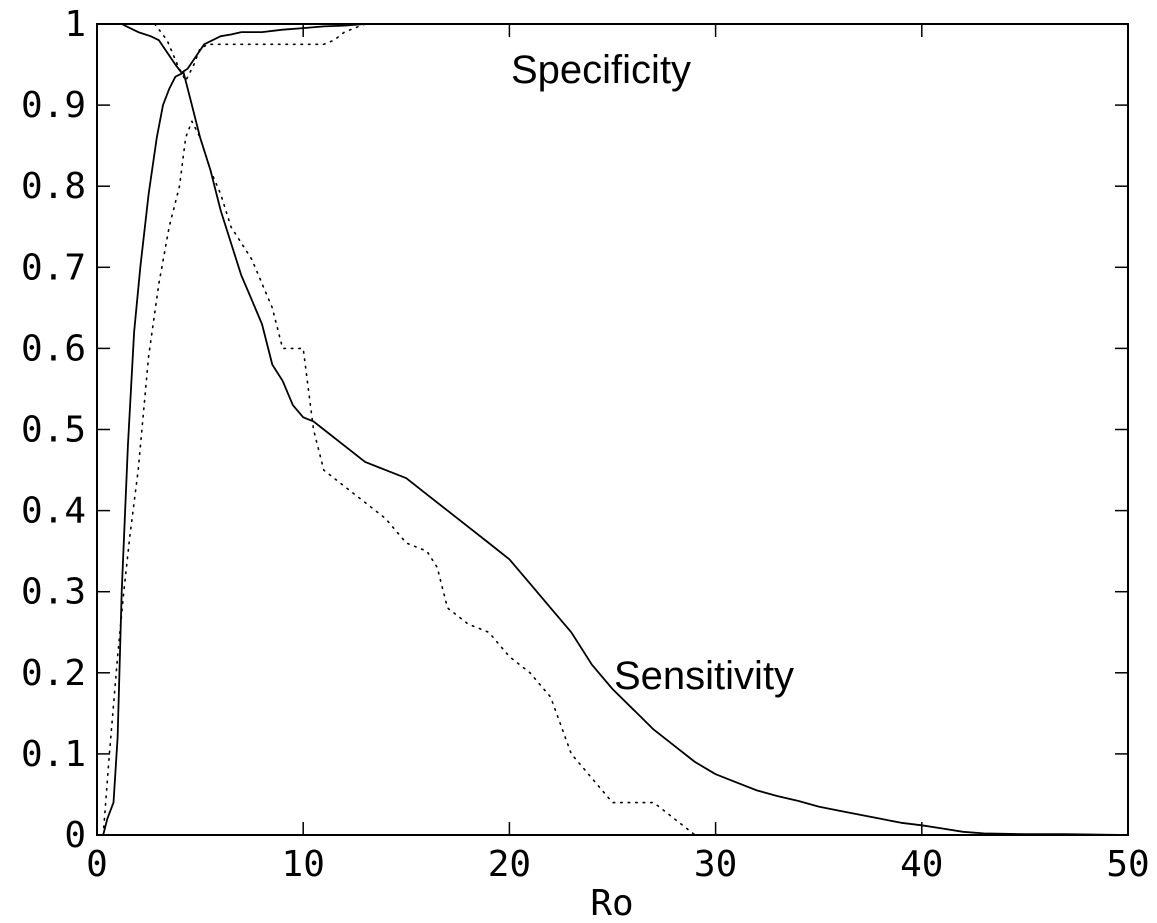 Image resolution: width=1157 pixels, height=923 pixels. What do you see at coordinates (921, 864) in the screenshot?
I see `x-tick-label: 40` at bounding box center [921, 864].